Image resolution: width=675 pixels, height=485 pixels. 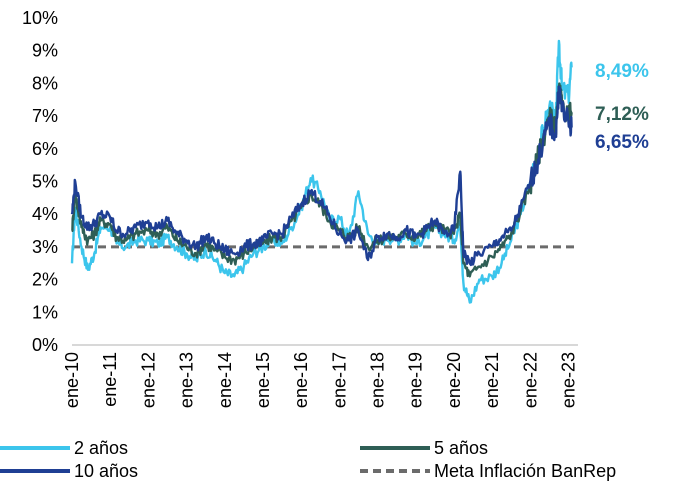 I want to click on y-tick-label: 0%, so click(x=45, y=345).